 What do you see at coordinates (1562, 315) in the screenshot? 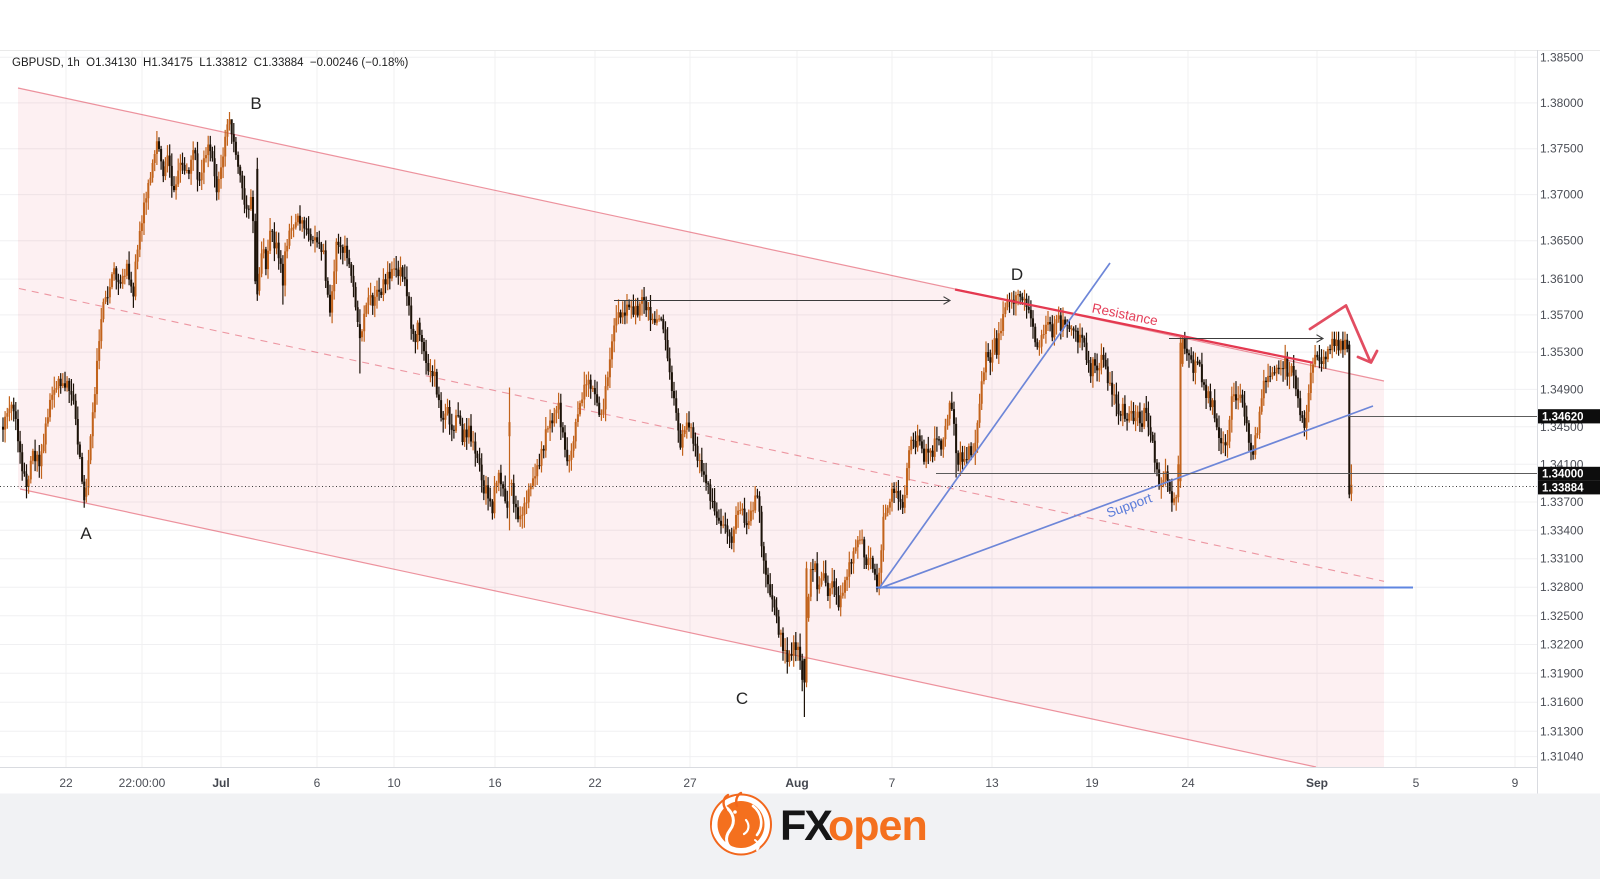
I see `svg-text: 1.35700` at bounding box center [1562, 315].